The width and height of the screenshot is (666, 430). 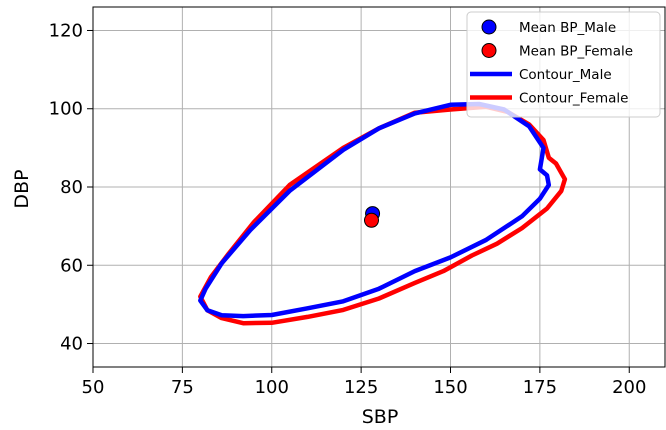 What do you see at coordinates (567, 28) in the screenshot?
I see `legend-mean-bp-male-label: Mean BP_Male` at bounding box center [567, 28].